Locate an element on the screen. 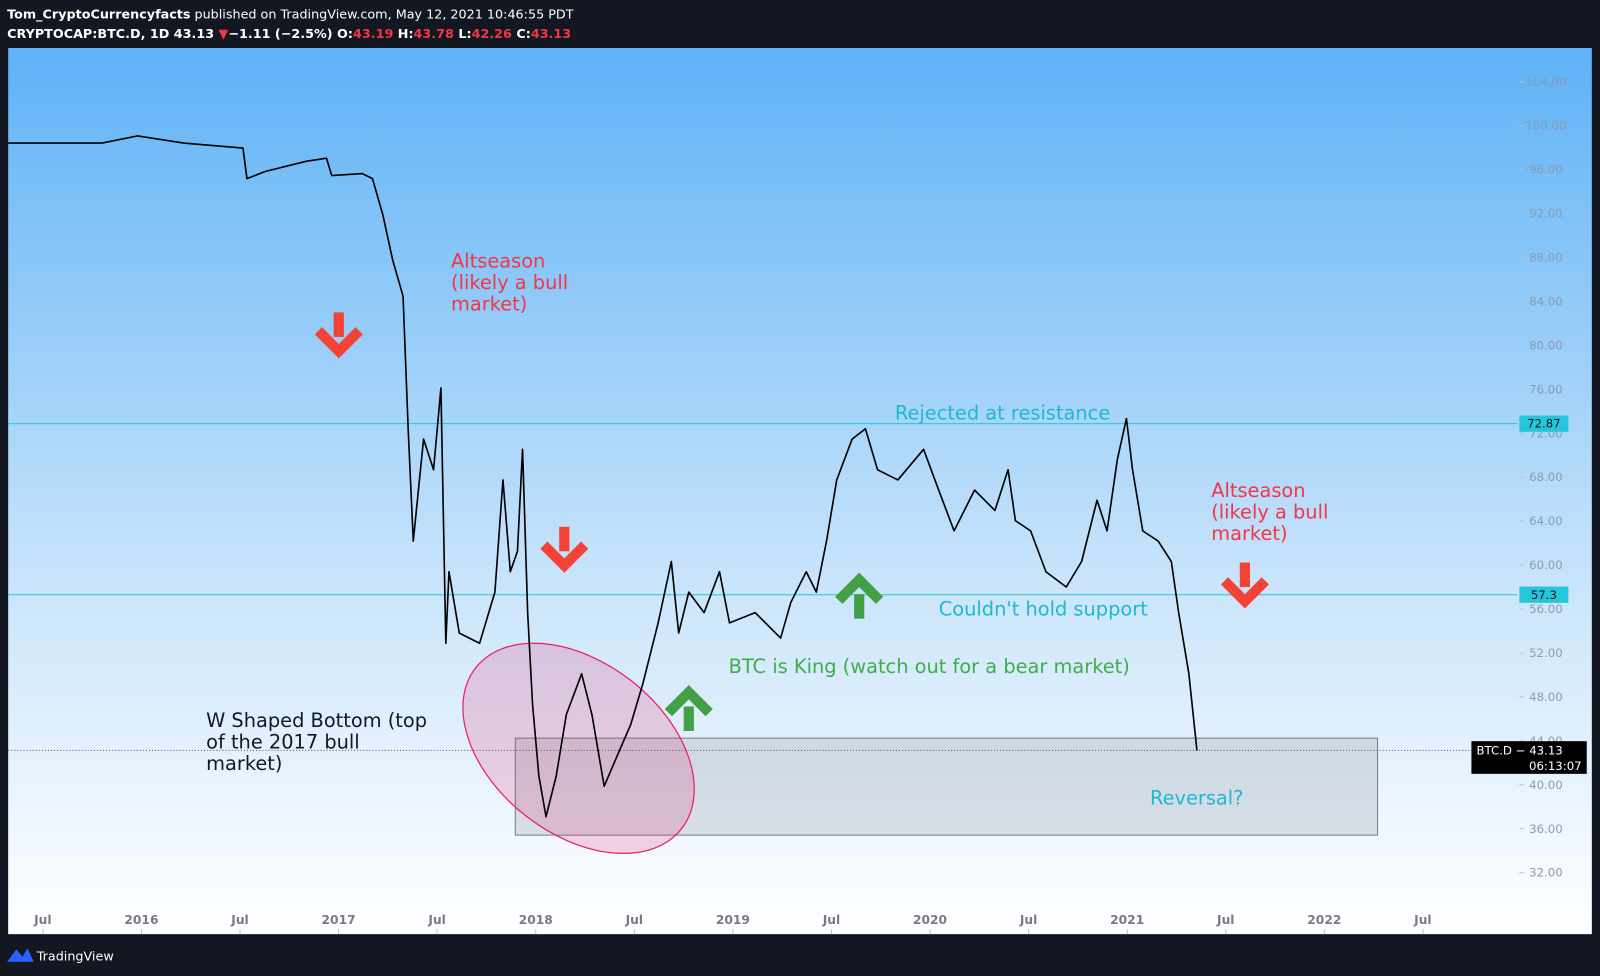 This screenshot has width=1600, height=976. y-tick-label: 60.00 is located at coordinates (1546, 565).